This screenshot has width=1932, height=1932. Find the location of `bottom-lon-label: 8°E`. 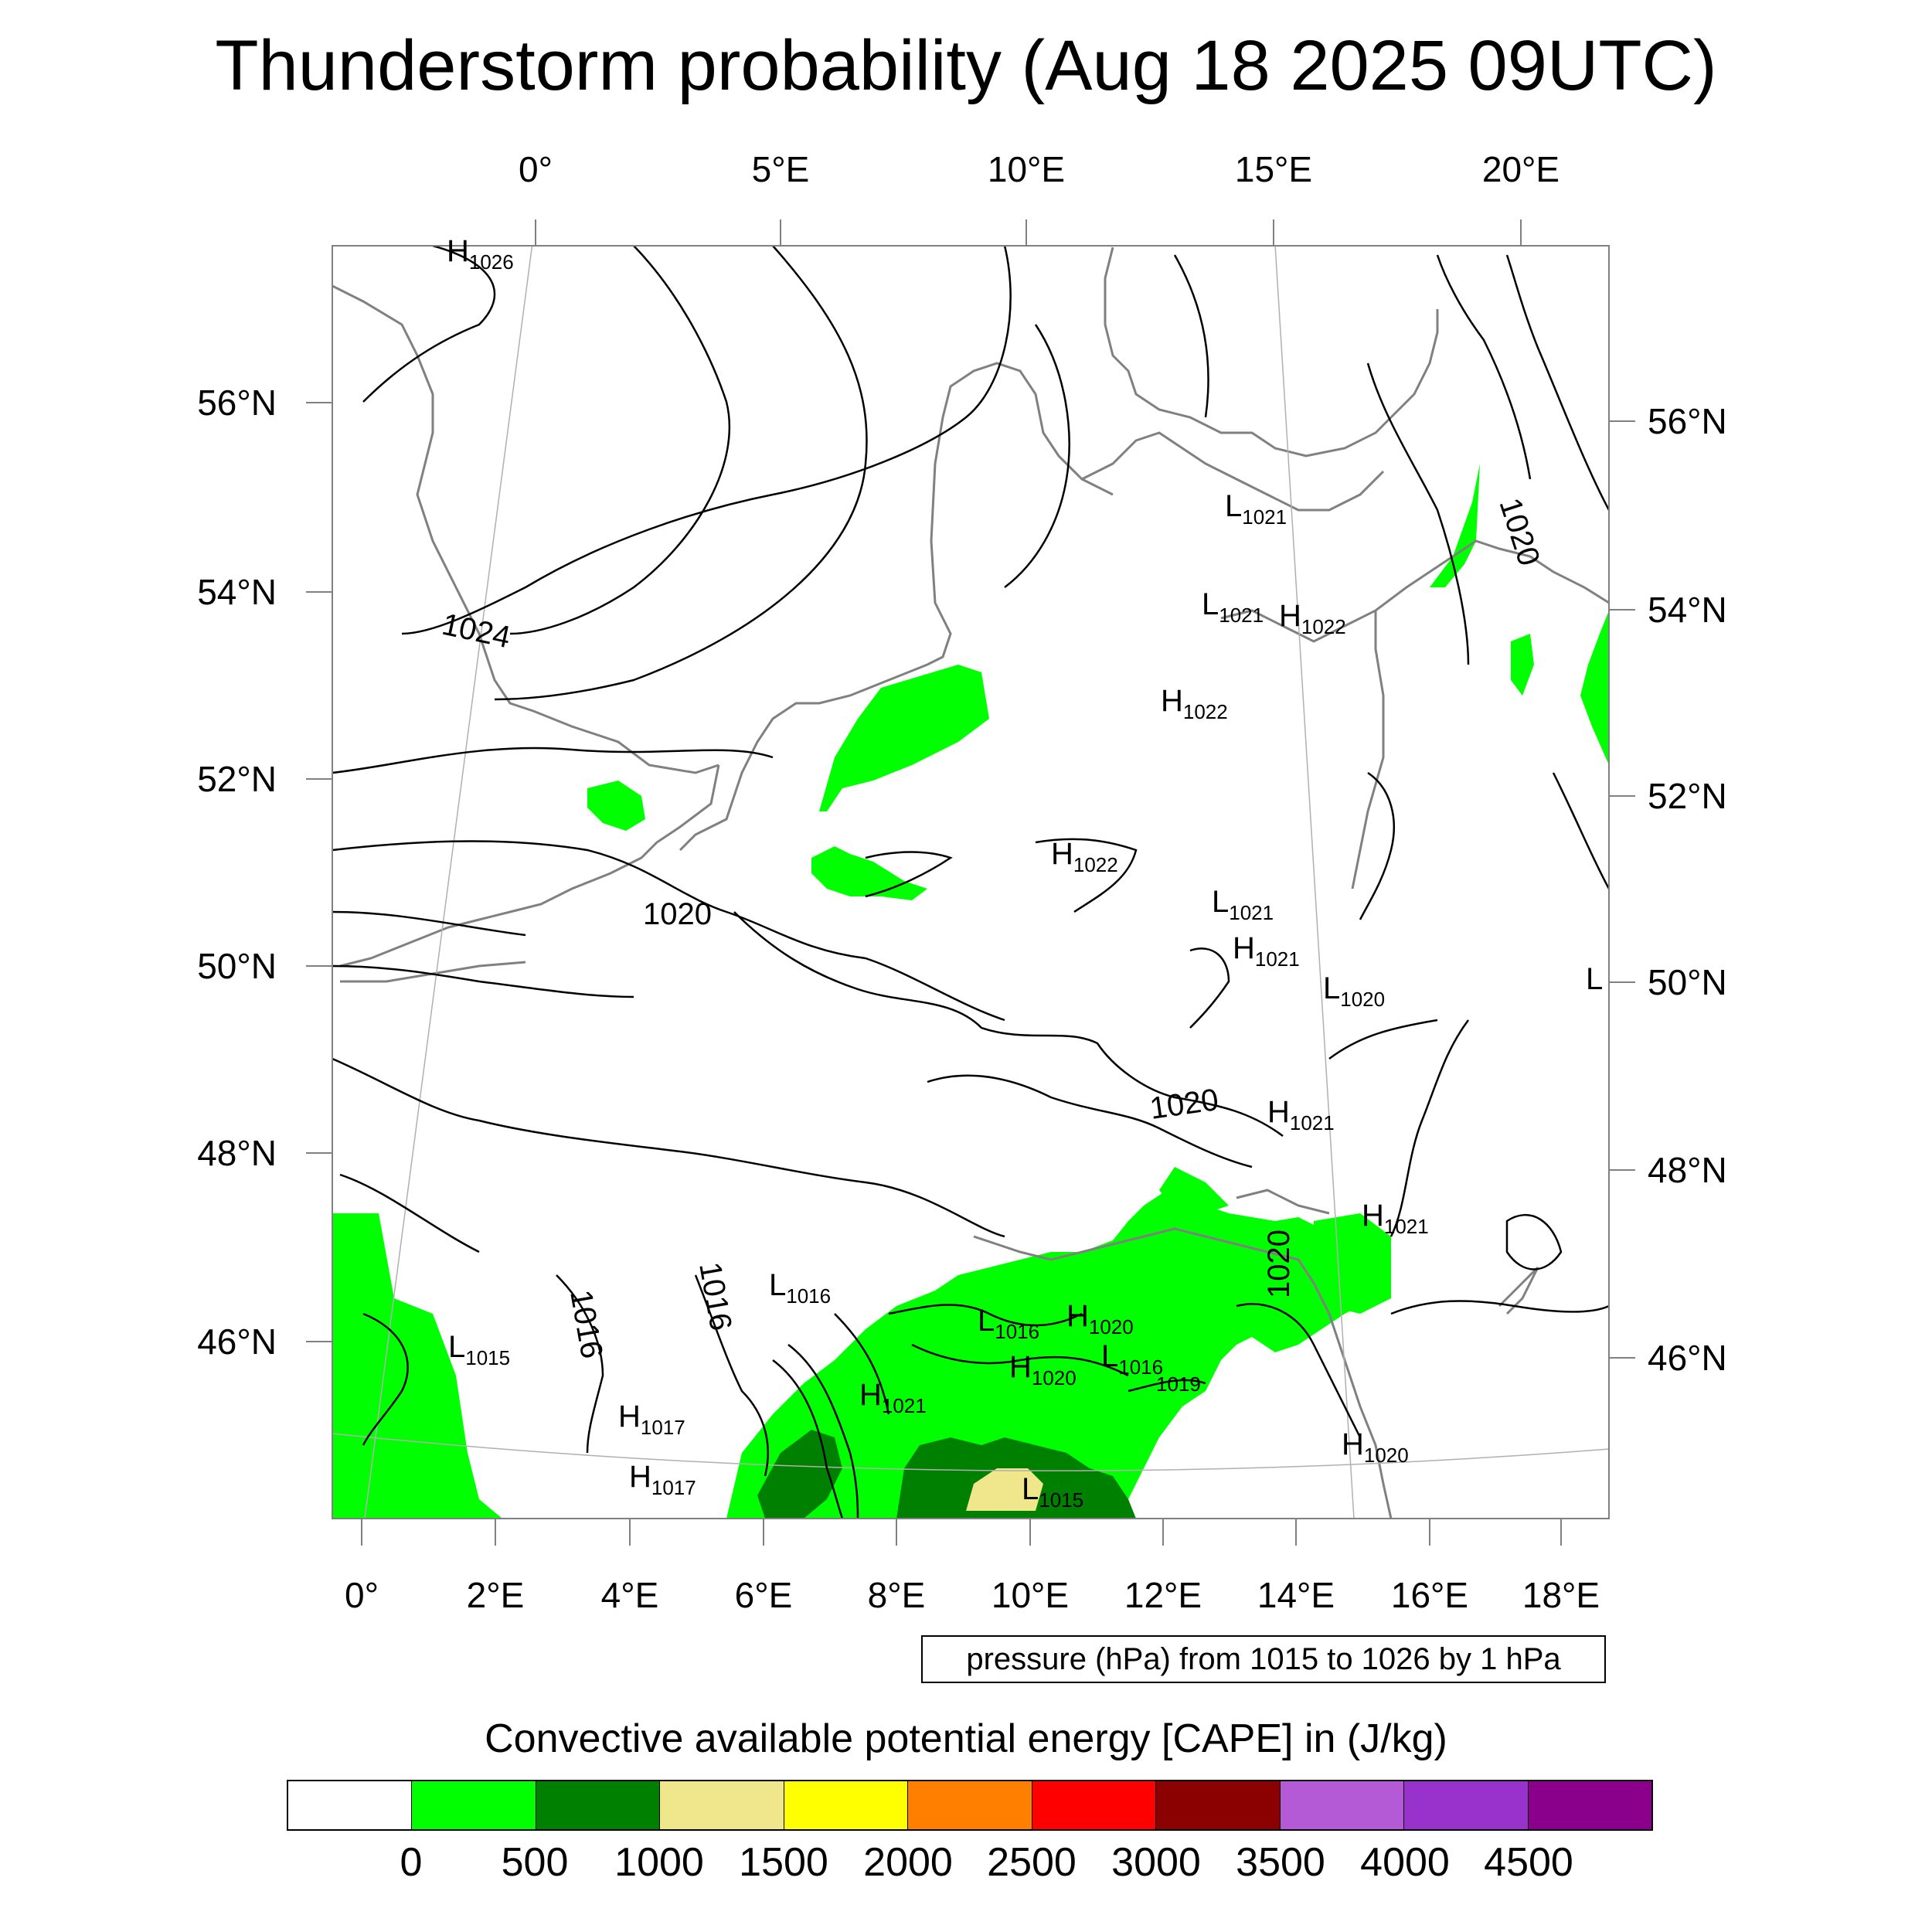

bottom-lon-label: 8°E is located at coordinates (897, 1595).